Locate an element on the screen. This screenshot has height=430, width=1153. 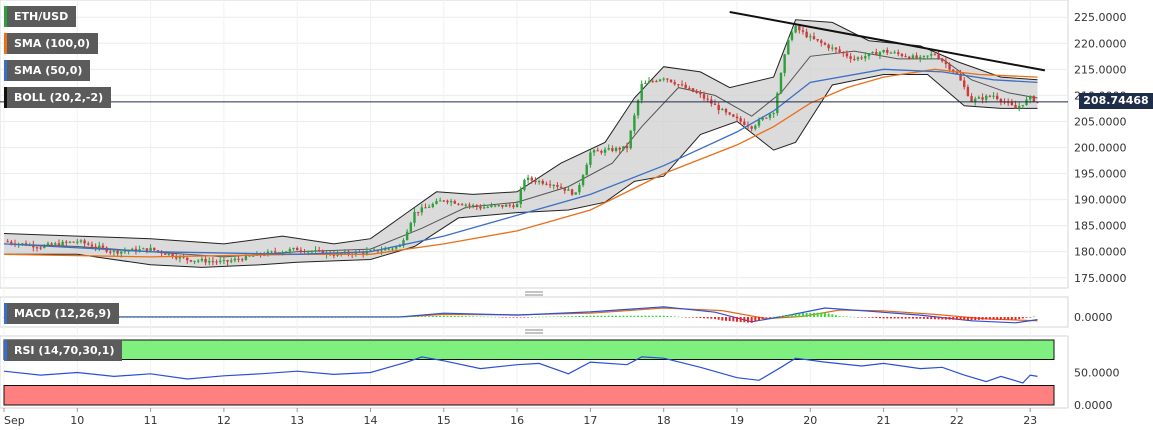
symbol-swatch is located at coordinates (5, 16).